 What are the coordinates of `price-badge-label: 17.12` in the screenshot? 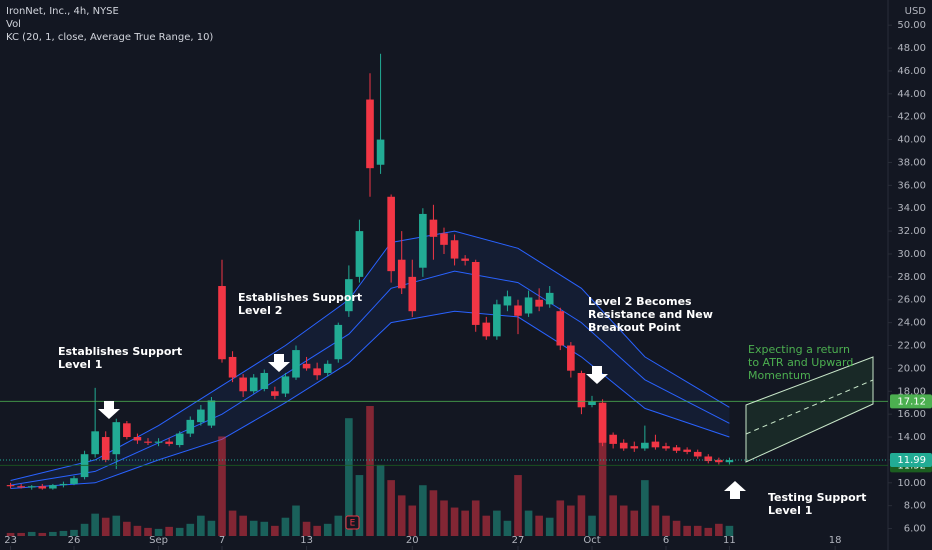 It's located at (911, 401).